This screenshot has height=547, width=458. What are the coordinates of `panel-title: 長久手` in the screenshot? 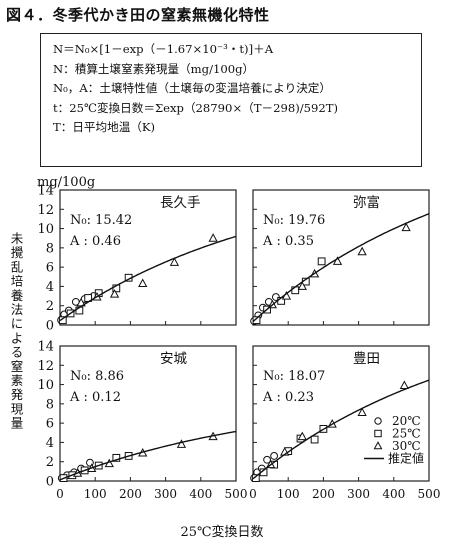 It's located at (180, 203).